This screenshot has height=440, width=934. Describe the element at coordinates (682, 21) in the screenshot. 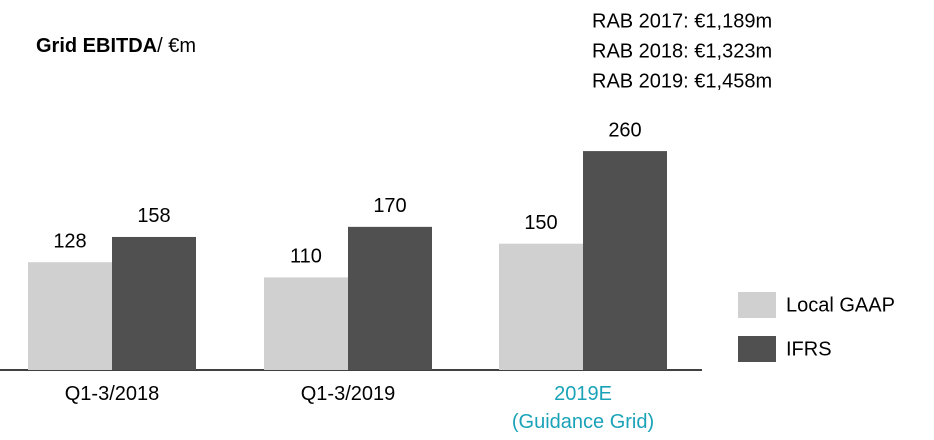

I see `annotation: RAB 2017: €1,189m` at that location.